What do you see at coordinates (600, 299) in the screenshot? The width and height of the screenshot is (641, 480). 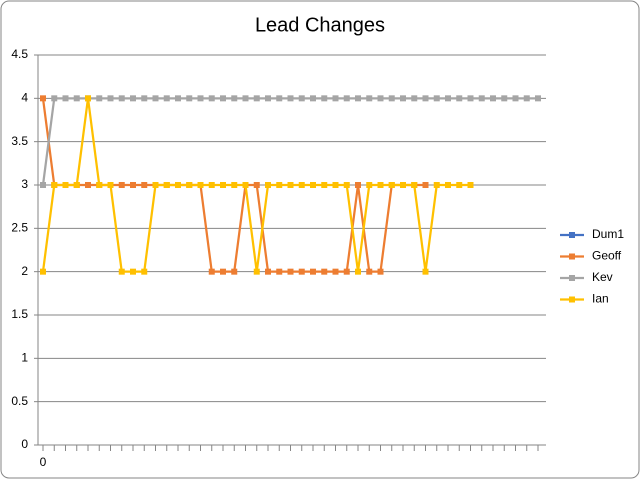 I see `legend-label: Ian` at bounding box center [600, 299].